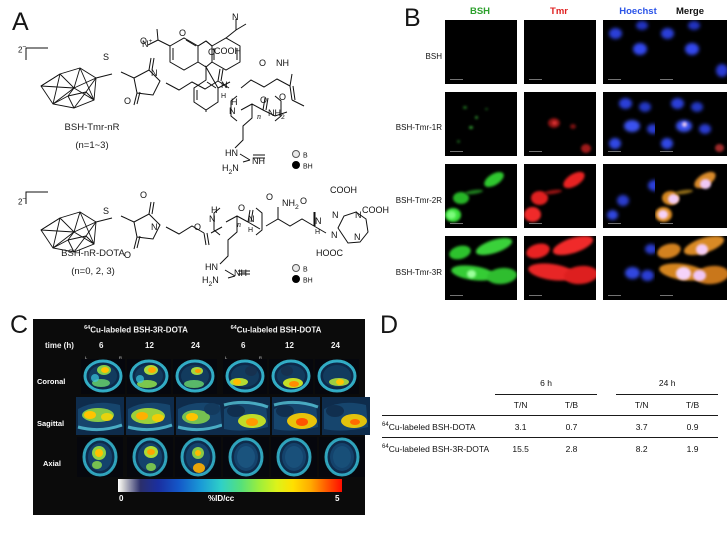 This screenshot has height=533, width=728. I want to click on pet-time-axis-label: time (h), so click(59, 345).